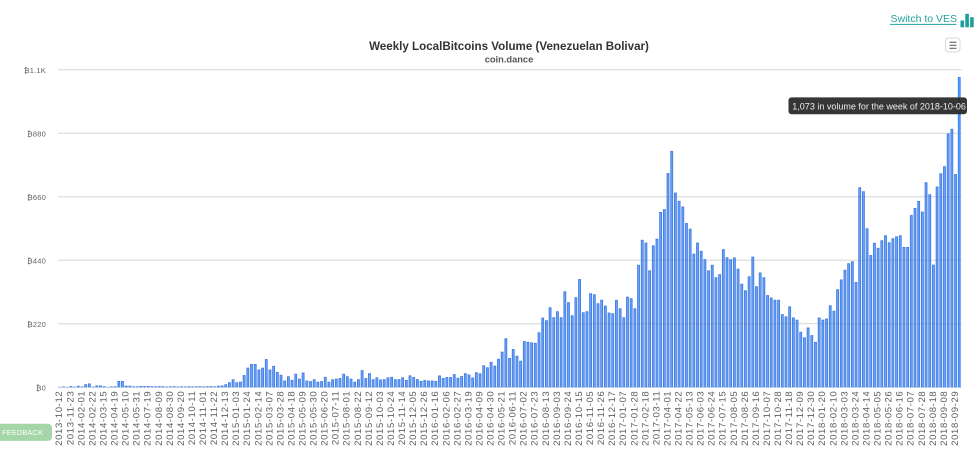 The width and height of the screenshot is (980, 456). Describe the element at coordinates (844, 418) in the screenshot. I see `svg-text: 2018-03-03` at that location.